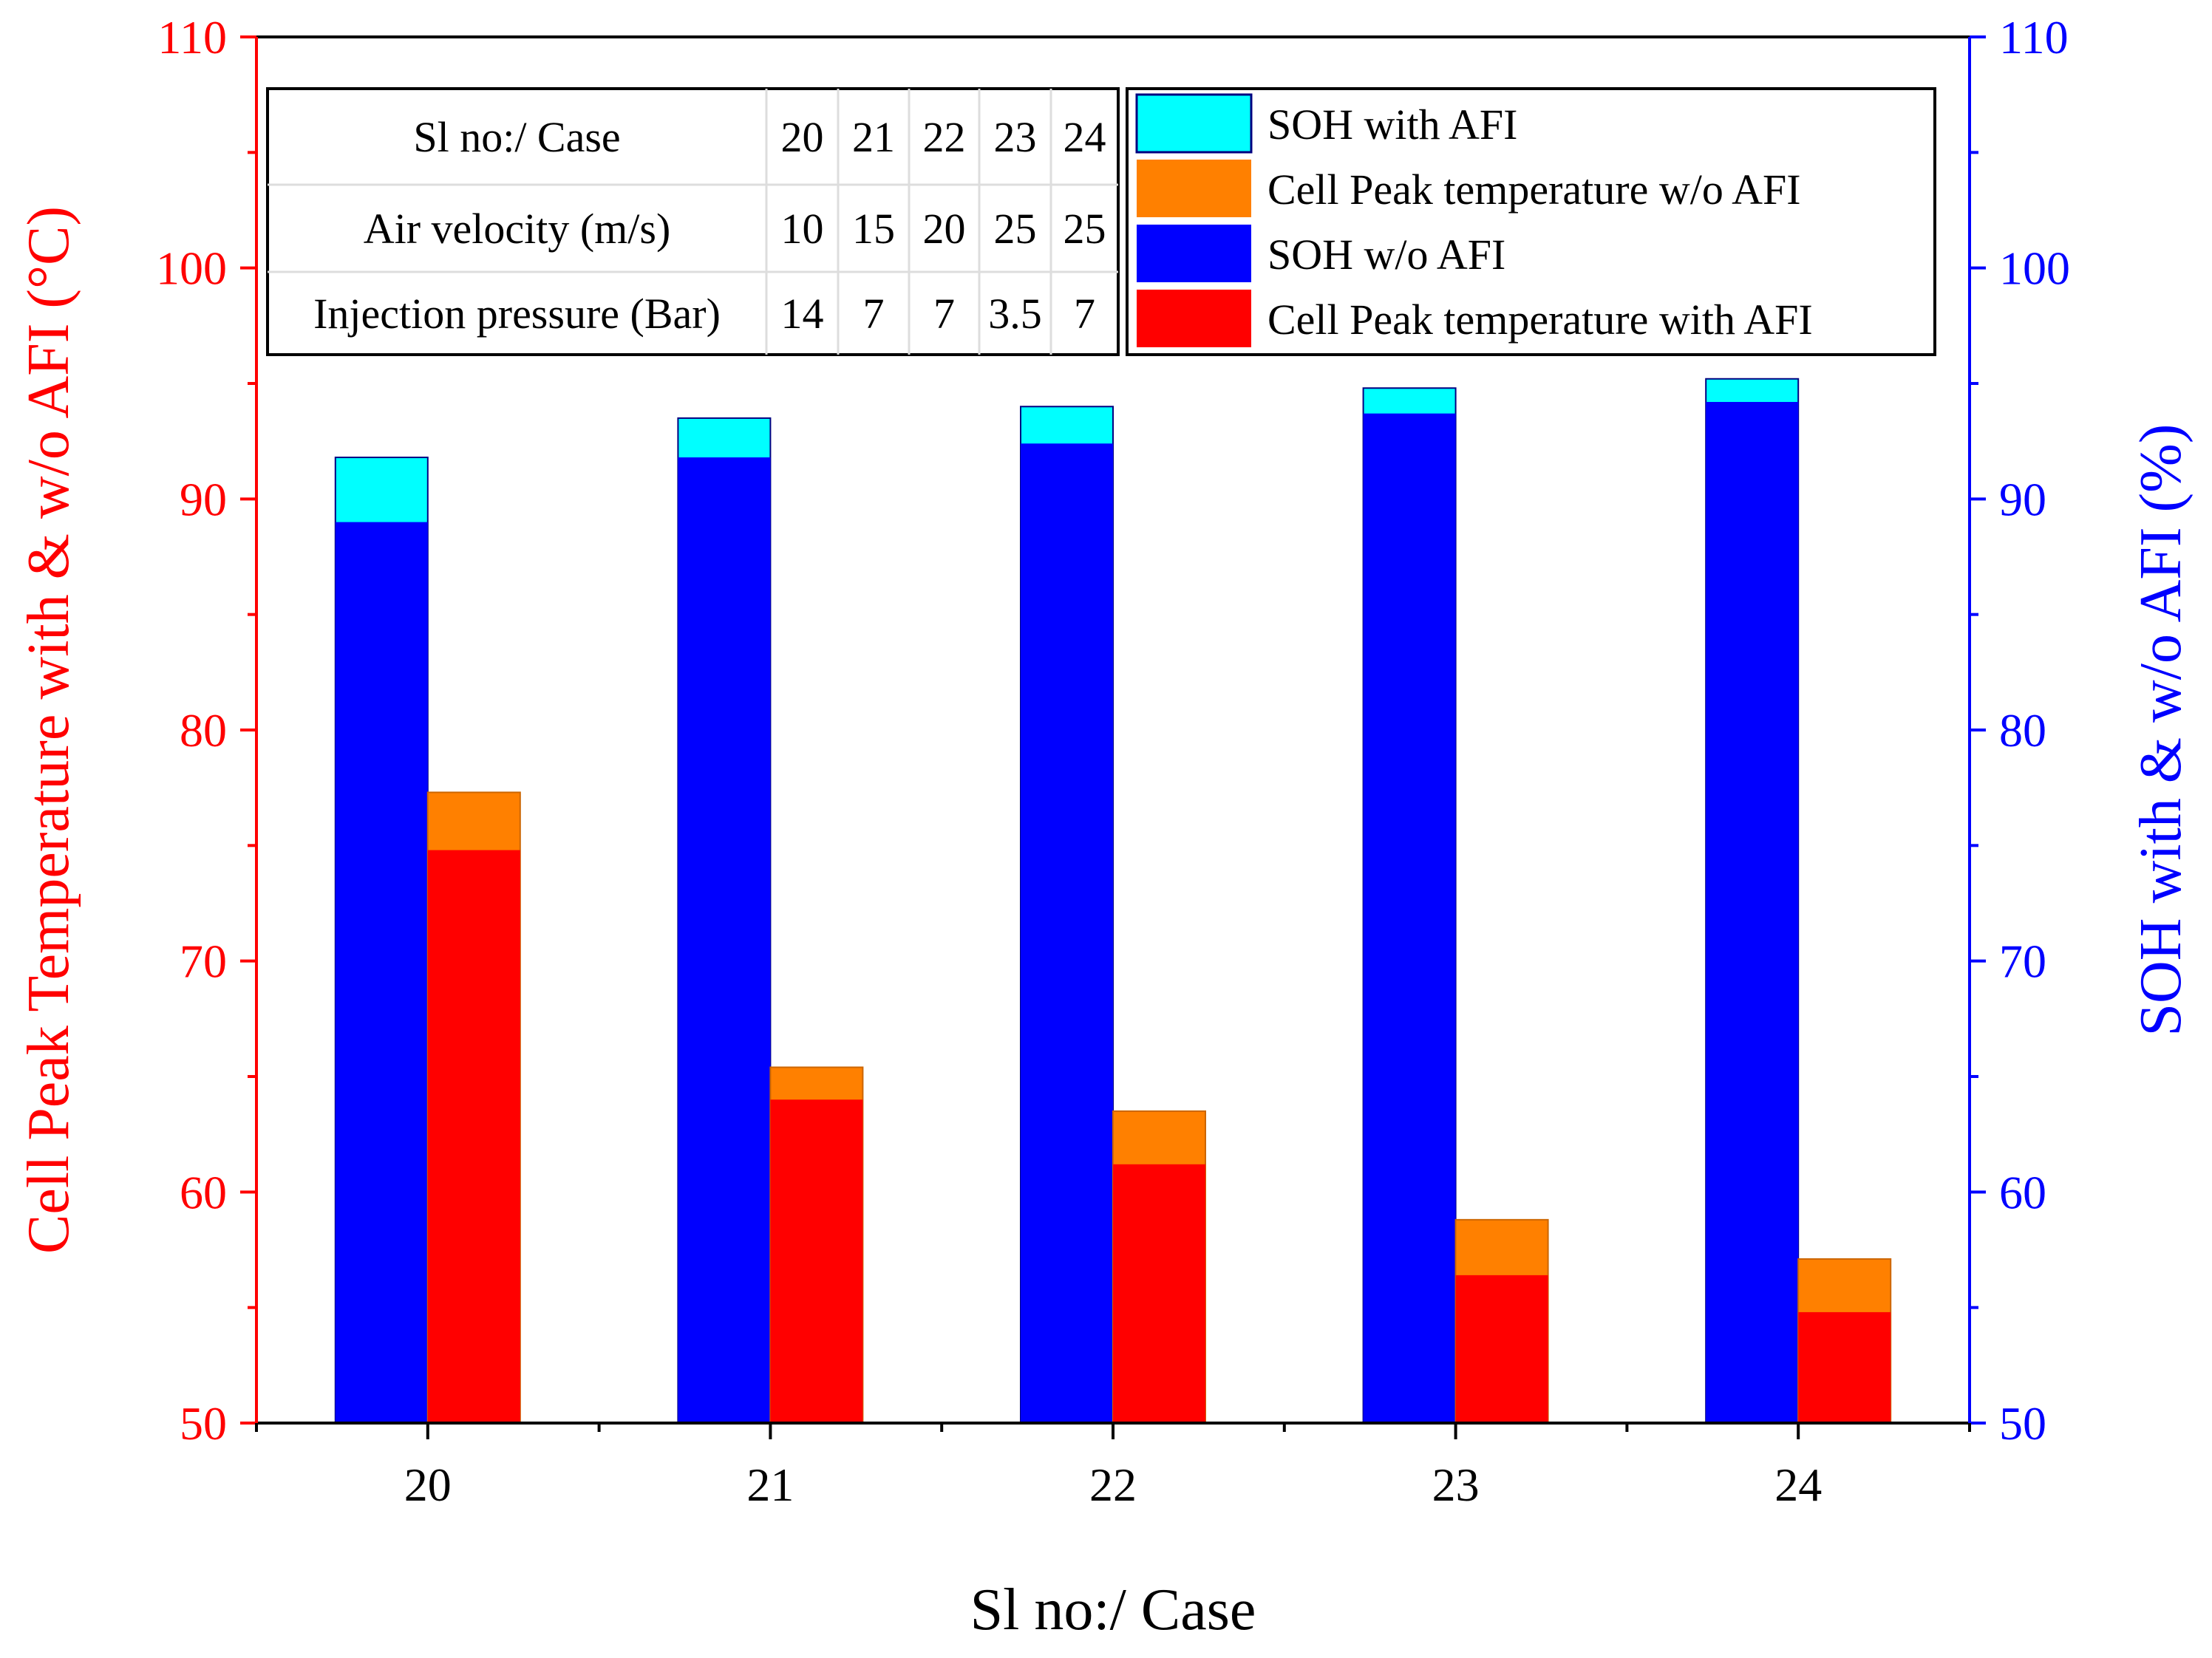  Describe the element at coordinates (2022, 961) in the screenshot. I see `y-tick-label-right: 70` at that location.